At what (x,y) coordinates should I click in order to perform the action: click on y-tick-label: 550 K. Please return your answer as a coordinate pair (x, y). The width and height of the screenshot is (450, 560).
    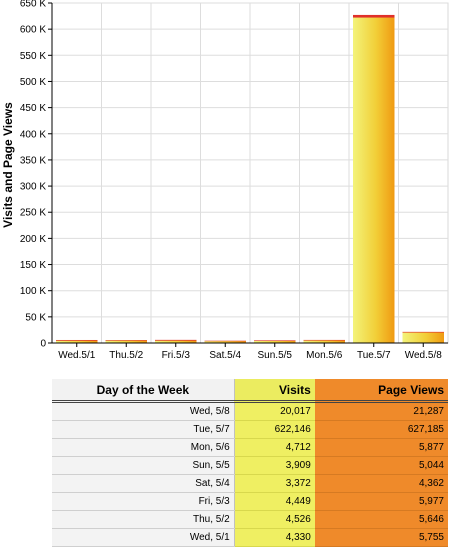
    Looking at the image, I should click on (33, 56).